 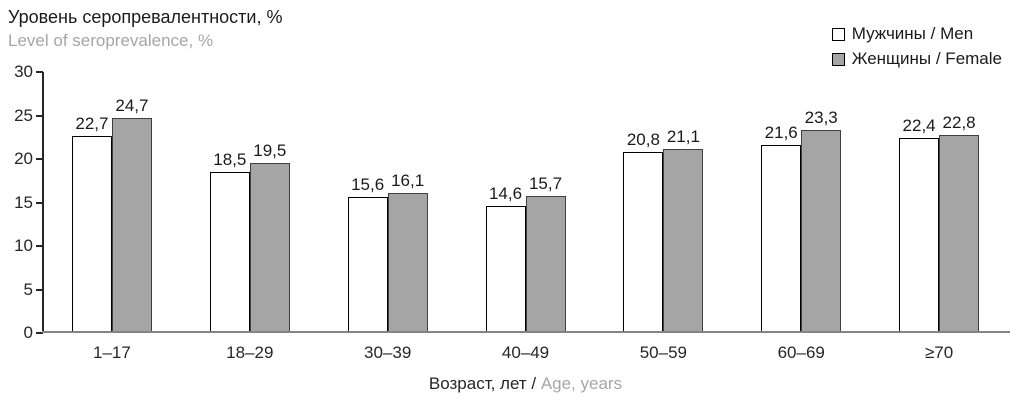 I want to click on bar-value-label: 21,1, so click(x=683, y=137).